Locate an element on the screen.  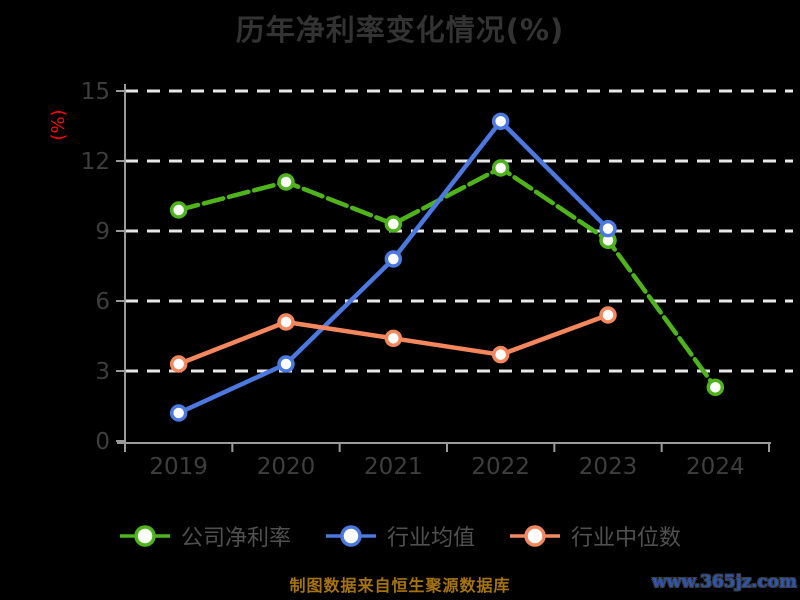
y-tick-label-3: 3 is located at coordinates (102, 372).